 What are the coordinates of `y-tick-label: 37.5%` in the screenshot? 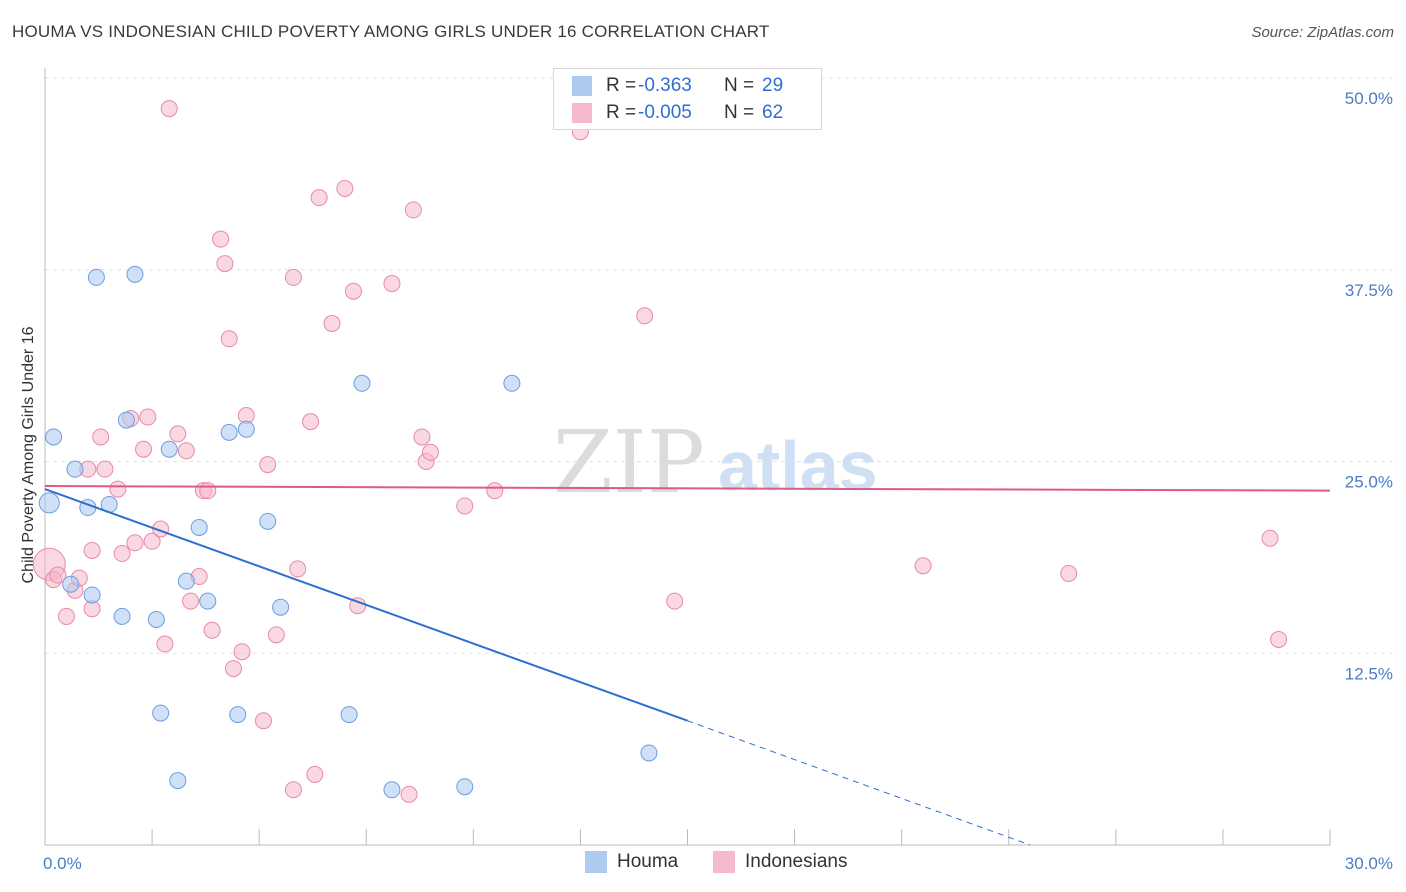 It's located at (1369, 290).